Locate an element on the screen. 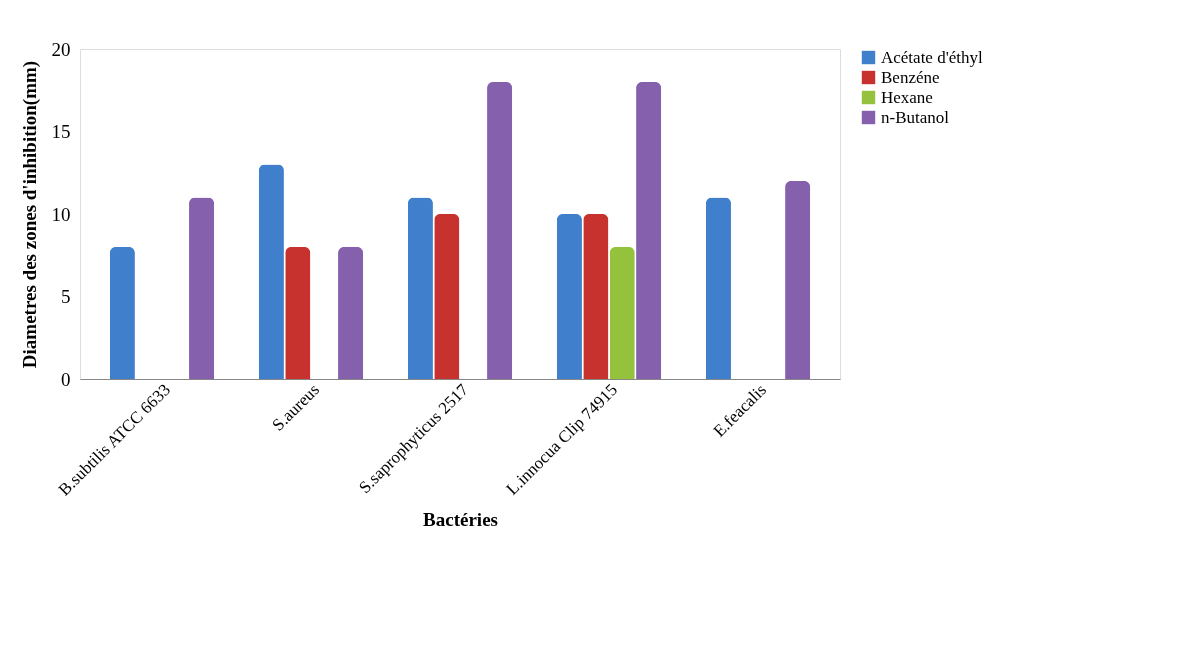 The width and height of the screenshot is (1179, 665). legend-label: Acétate d'éthyl is located at coordinates (932, 57).